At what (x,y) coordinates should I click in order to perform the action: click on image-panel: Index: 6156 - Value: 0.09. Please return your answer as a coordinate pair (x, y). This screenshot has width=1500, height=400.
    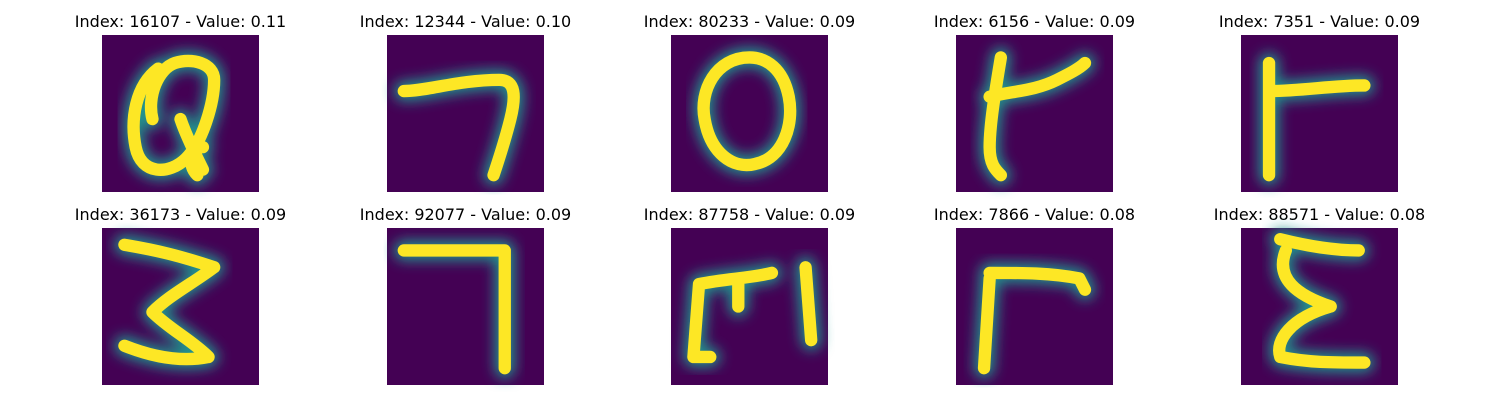
    Looking at the image, I should click on (1034, 102).